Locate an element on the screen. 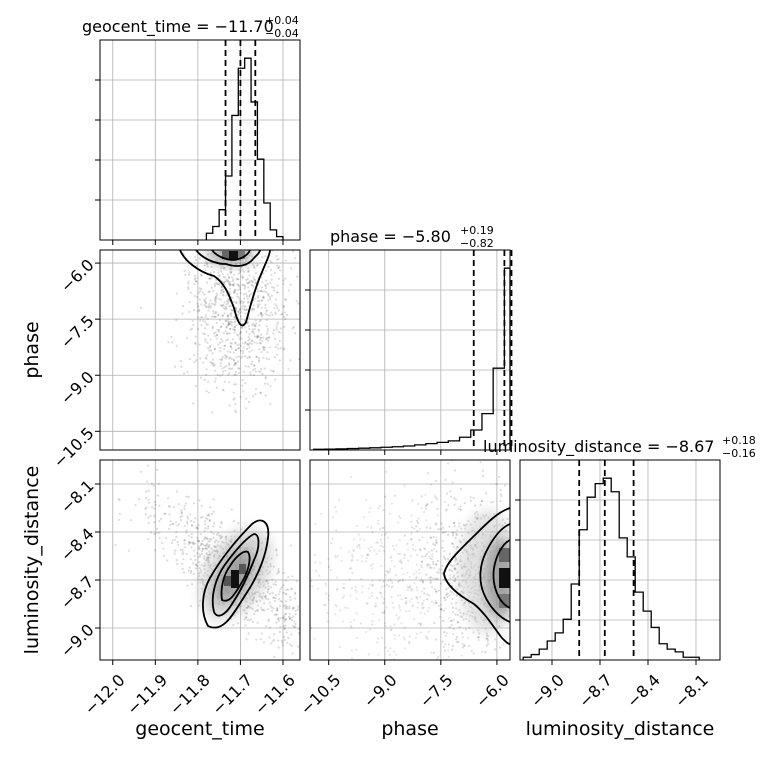  x-tick-label: −11.6 is located at coordinates (275, 694).